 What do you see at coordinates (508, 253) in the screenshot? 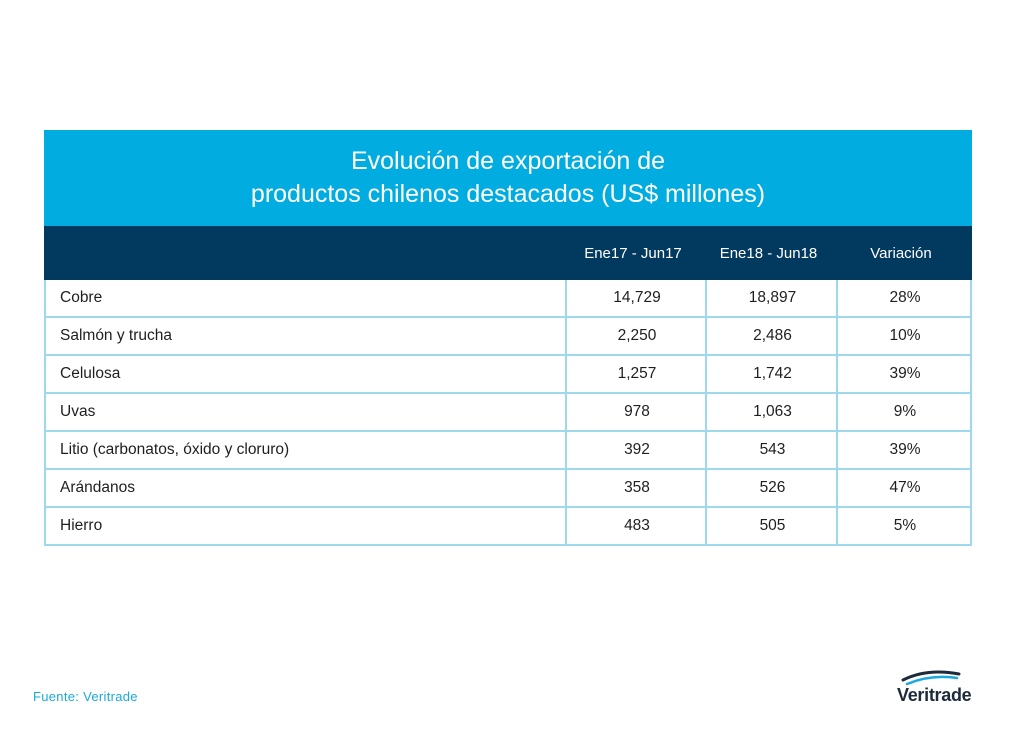
I see `table-header-row: Ene17 - Jun17 Ene18 - Jun18 Variación` at bounding box center [508, 253].